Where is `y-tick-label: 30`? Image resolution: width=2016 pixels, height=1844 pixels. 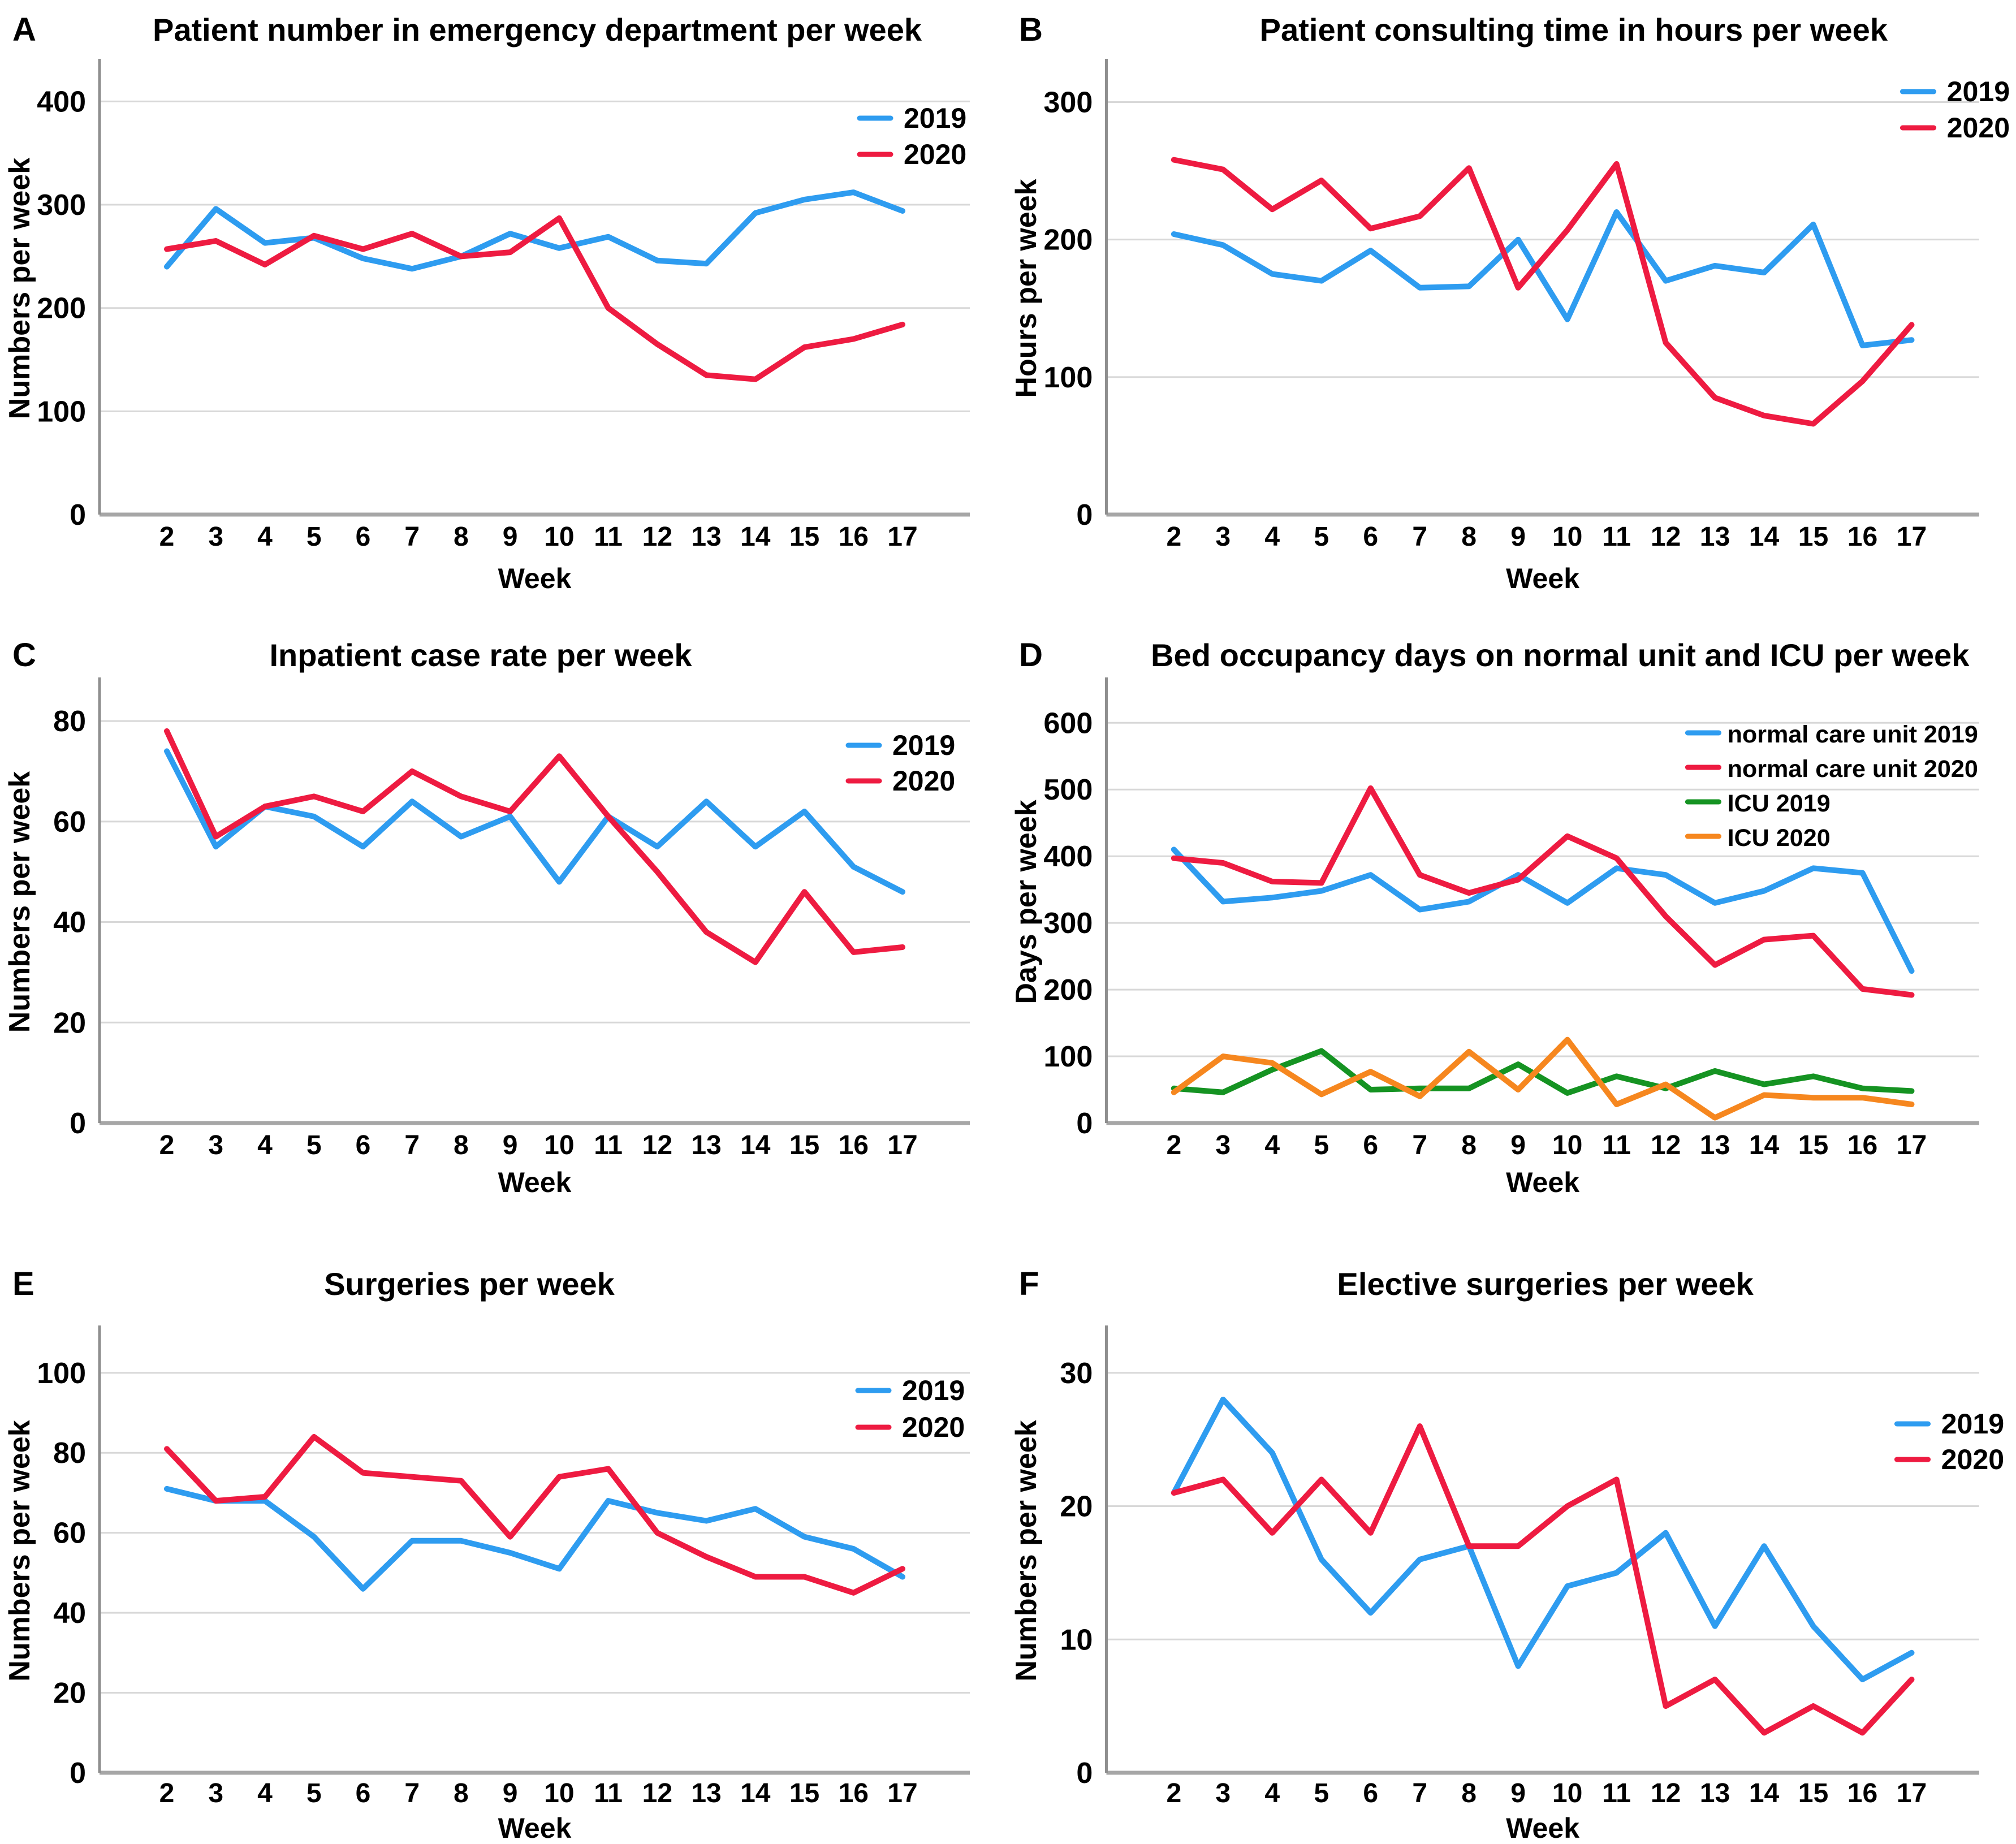 y-tick-label: 30 is located at coordinates (1076, 1373).